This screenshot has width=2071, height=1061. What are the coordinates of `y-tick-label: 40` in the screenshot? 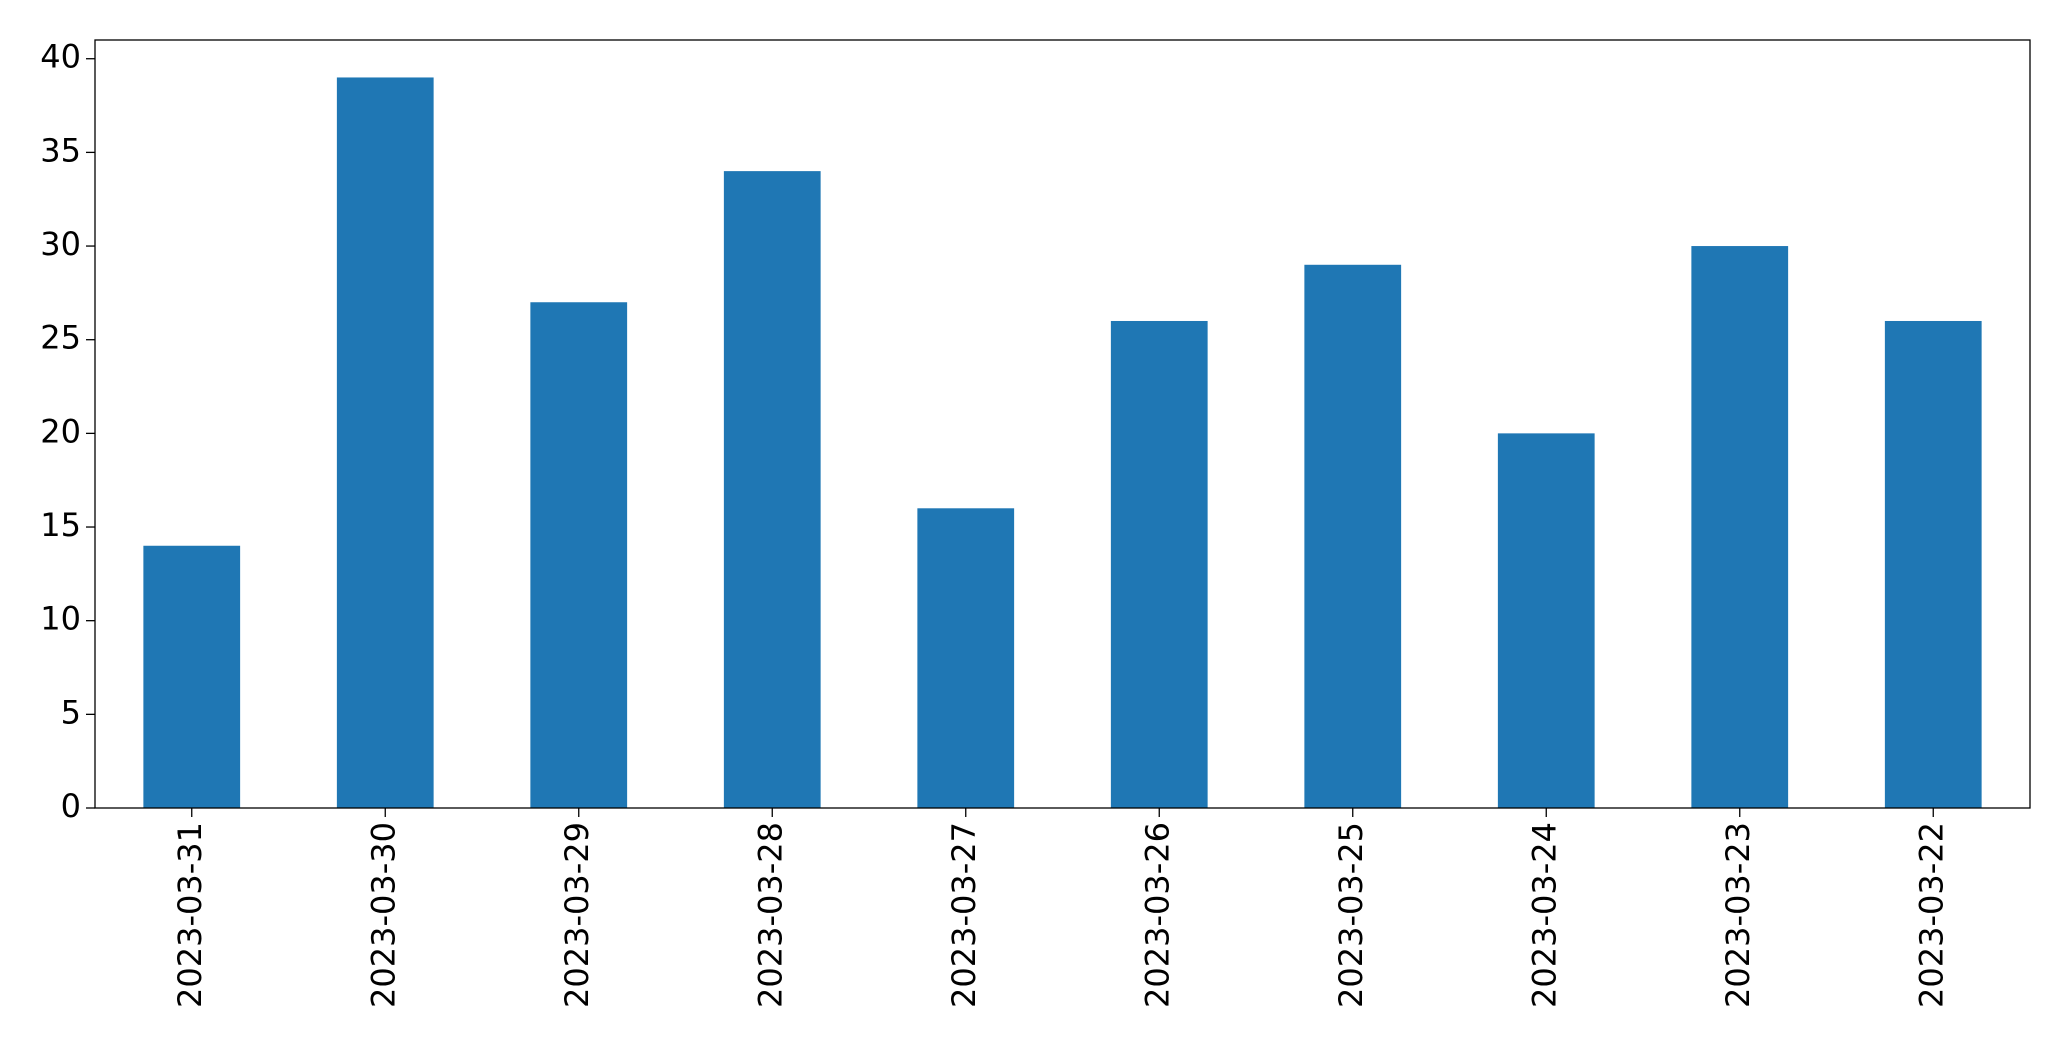 It's located at (60, 57).